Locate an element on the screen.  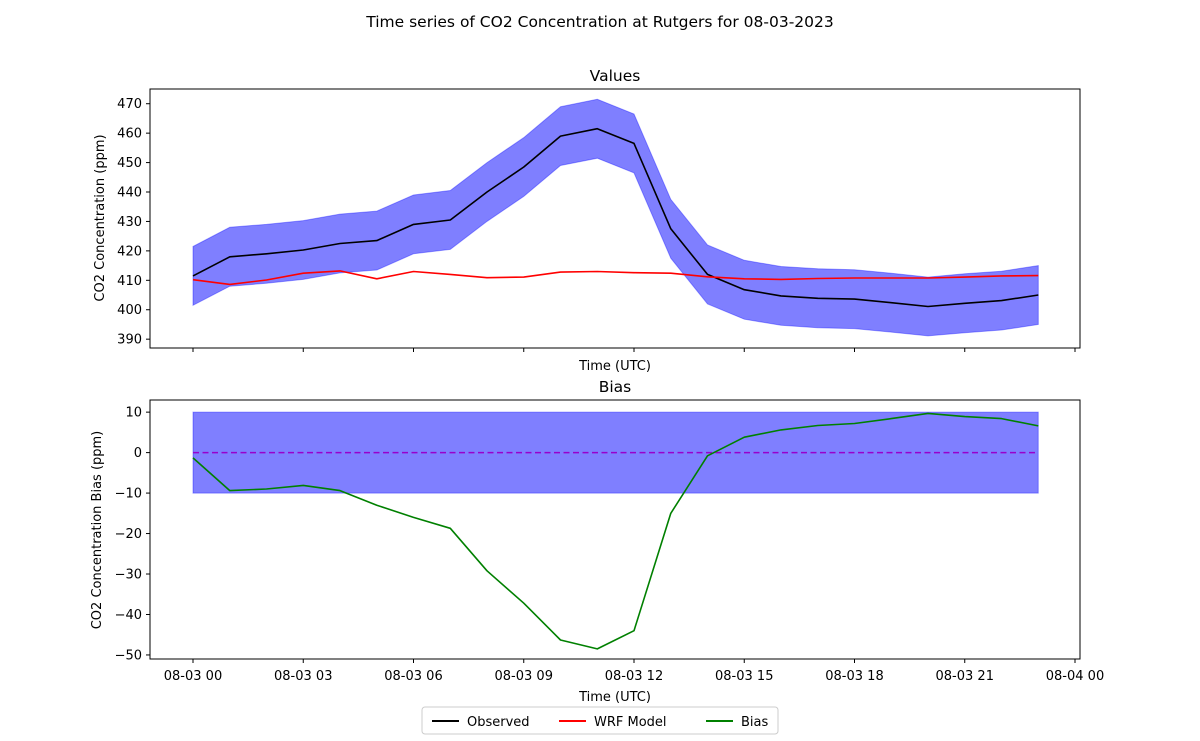
values-y-tick-label: 420 is located at coordinates (129, 251).